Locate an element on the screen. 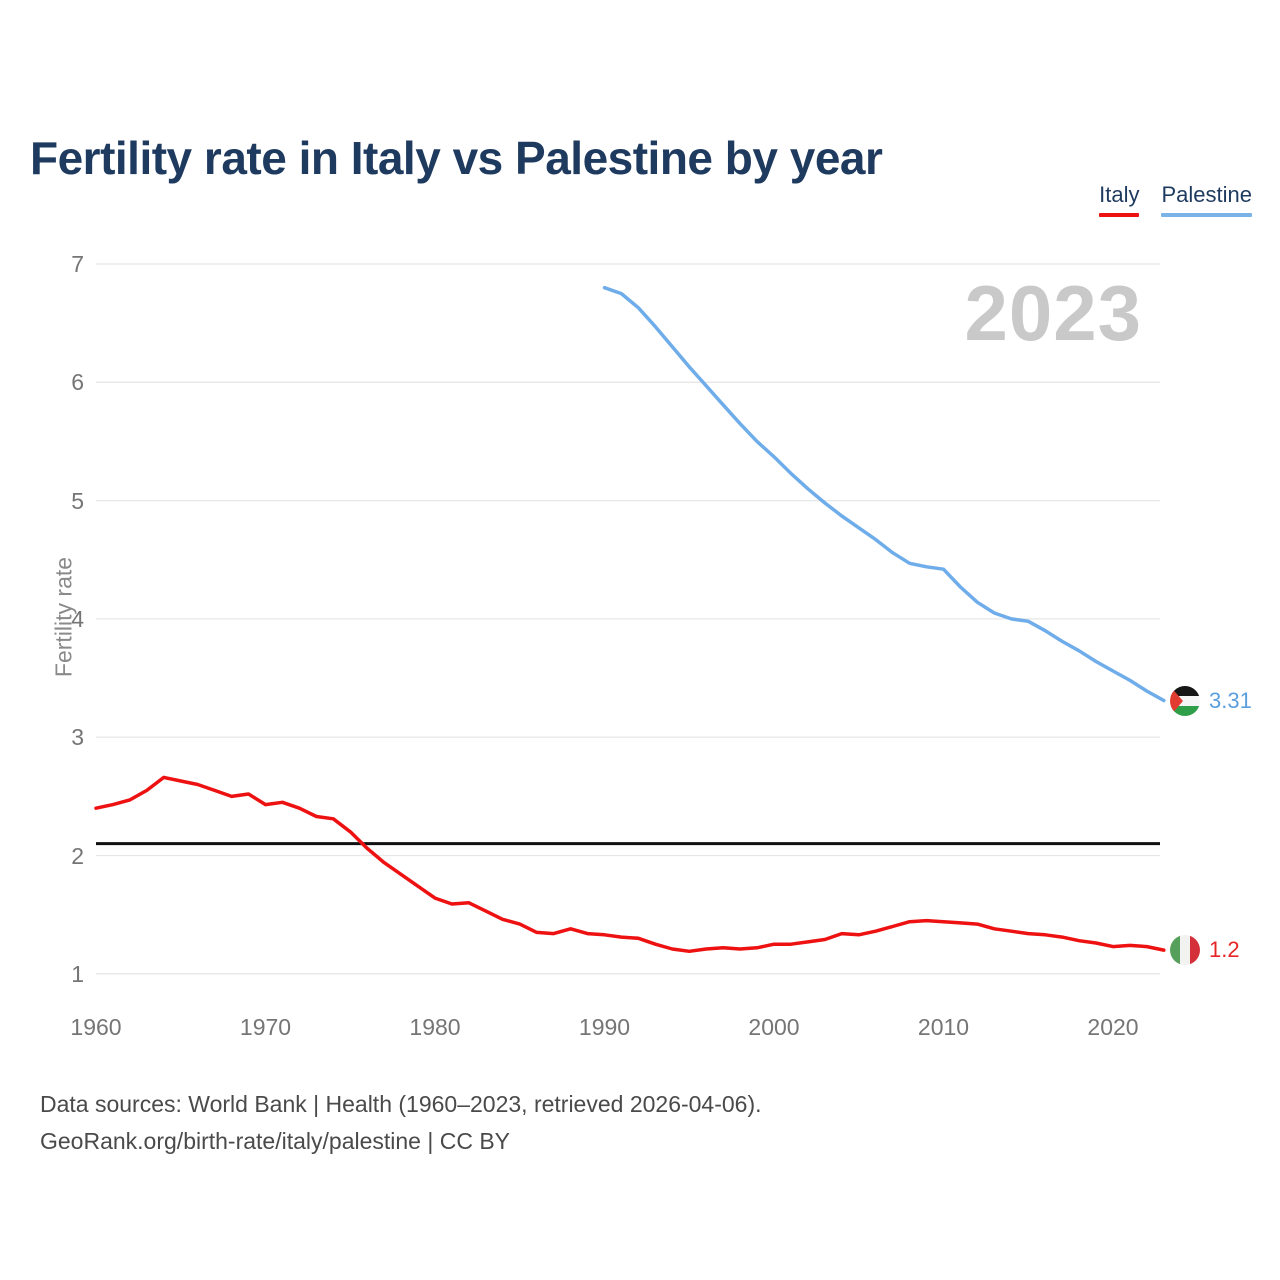 This screenshot has height=1280, width=1280. y-tick-label: 3 is located at coordinates (77, 737).